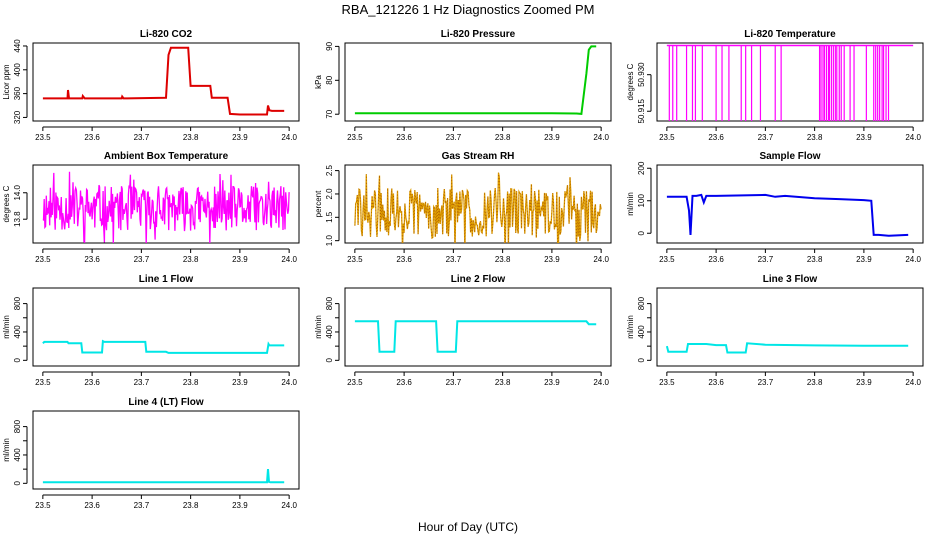 Image resolution: width=936 pixels, height=545 pixels. Describe the element at coordinates (17, 117) in the screenshot. I see `y-tick-label: 320` at that location.